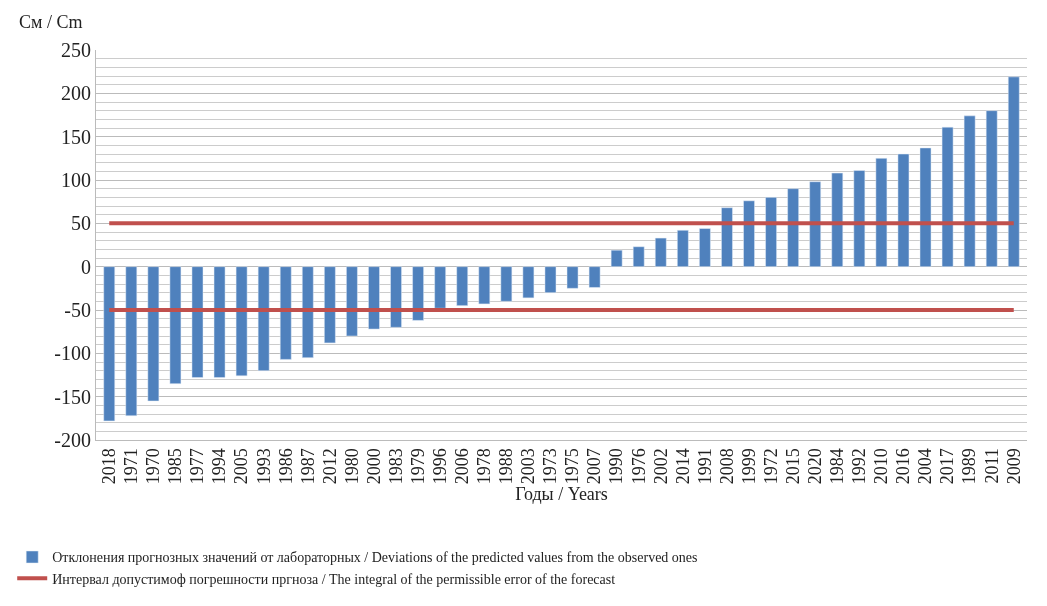 This screenshot has height=606, width=1047. Describe the element at coordinates (131, 466) in the screenshot. I see `x-tick-label: 1971` at that location.